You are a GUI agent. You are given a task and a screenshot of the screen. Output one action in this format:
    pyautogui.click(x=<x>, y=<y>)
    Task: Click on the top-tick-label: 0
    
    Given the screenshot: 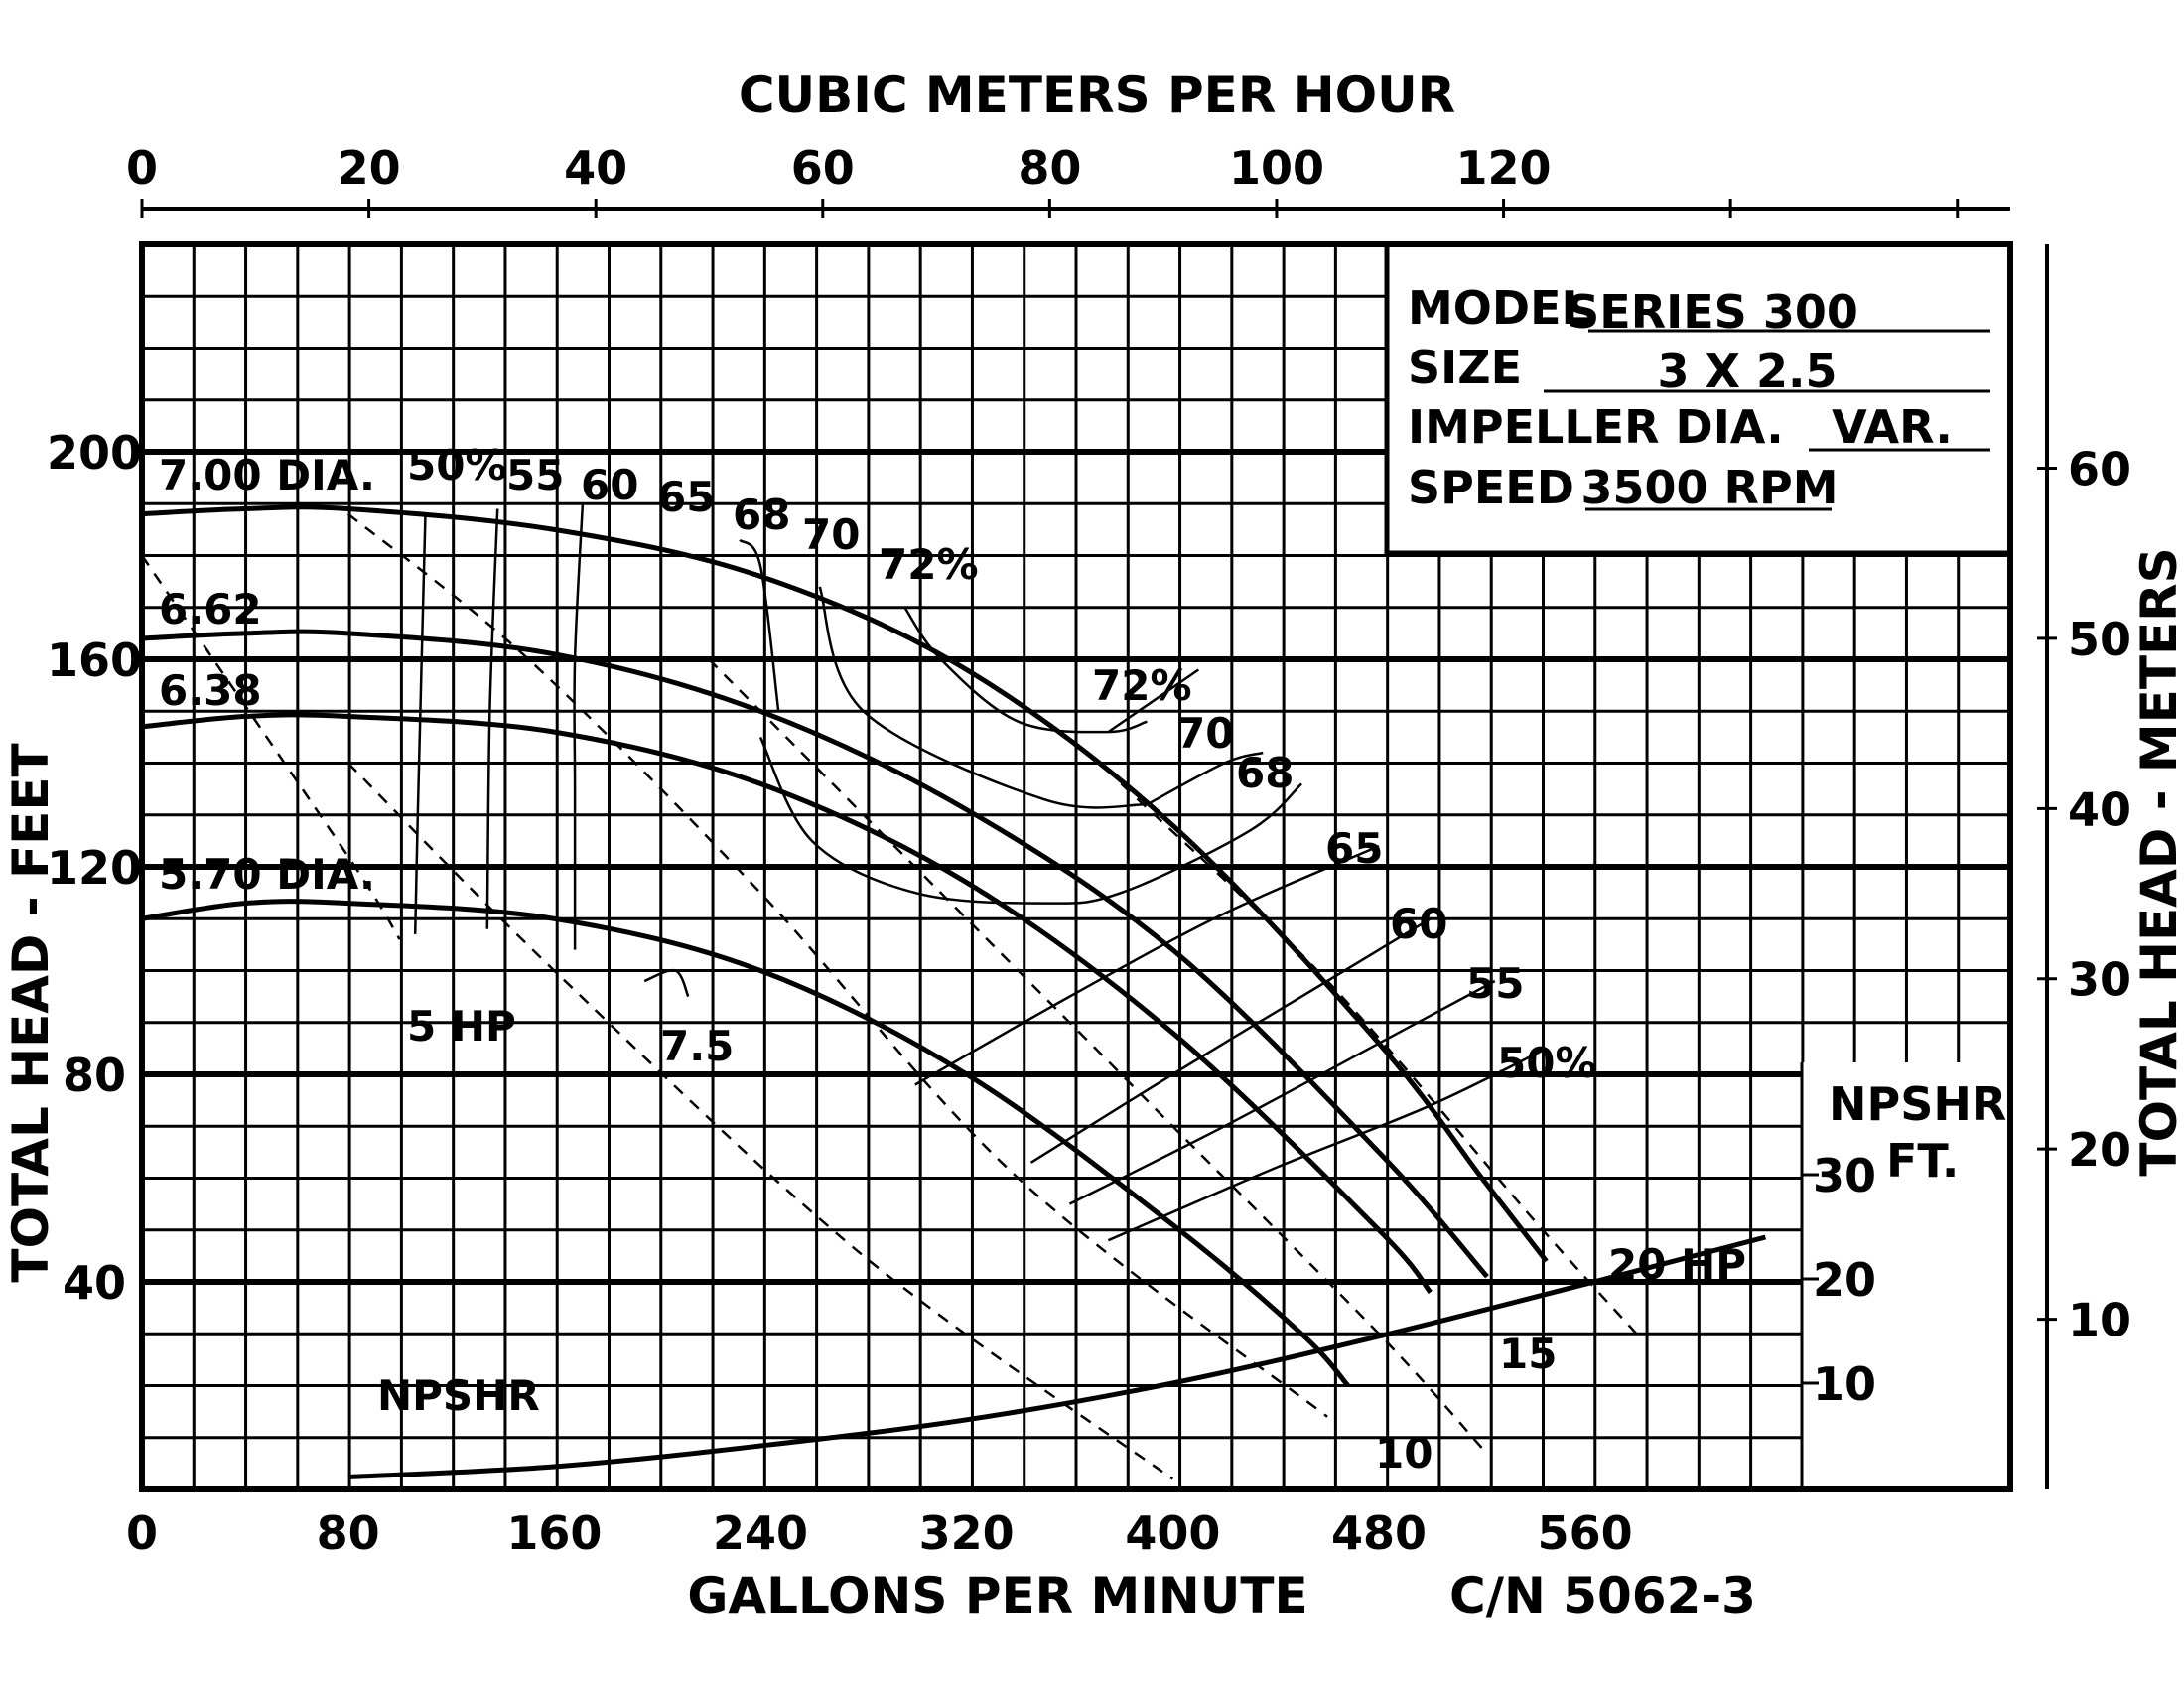 What is the action you would take?
    pyautogui.click(x=142, y=168)
    